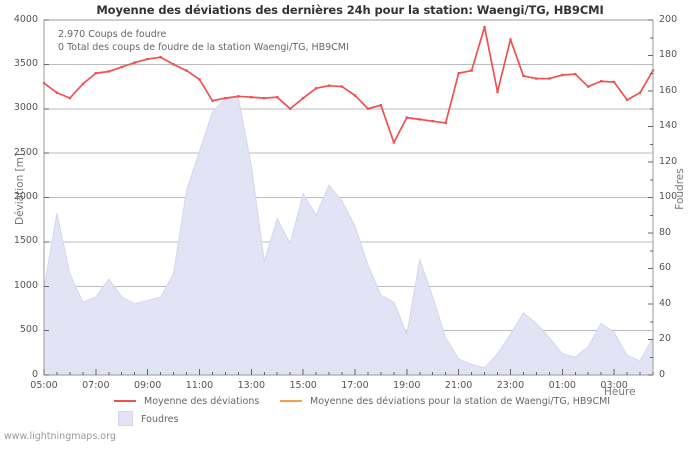 The width and height of the screenshot is (700, 450). I want to click on y-axis-right-tick: 100, so click(668, 196).